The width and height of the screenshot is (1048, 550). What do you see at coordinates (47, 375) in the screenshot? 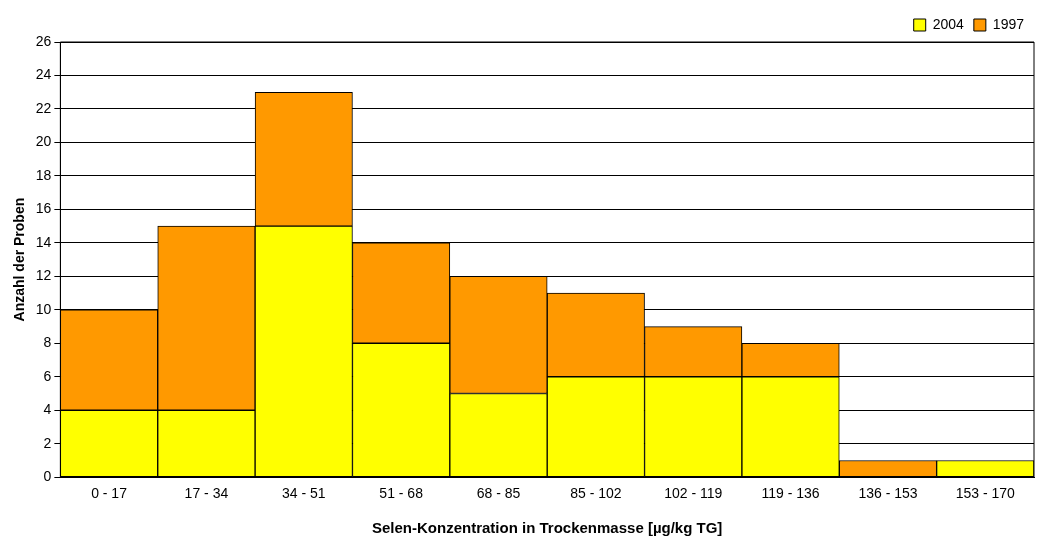
I see `y-tick-label: 6` at bounding box center [47, 375].